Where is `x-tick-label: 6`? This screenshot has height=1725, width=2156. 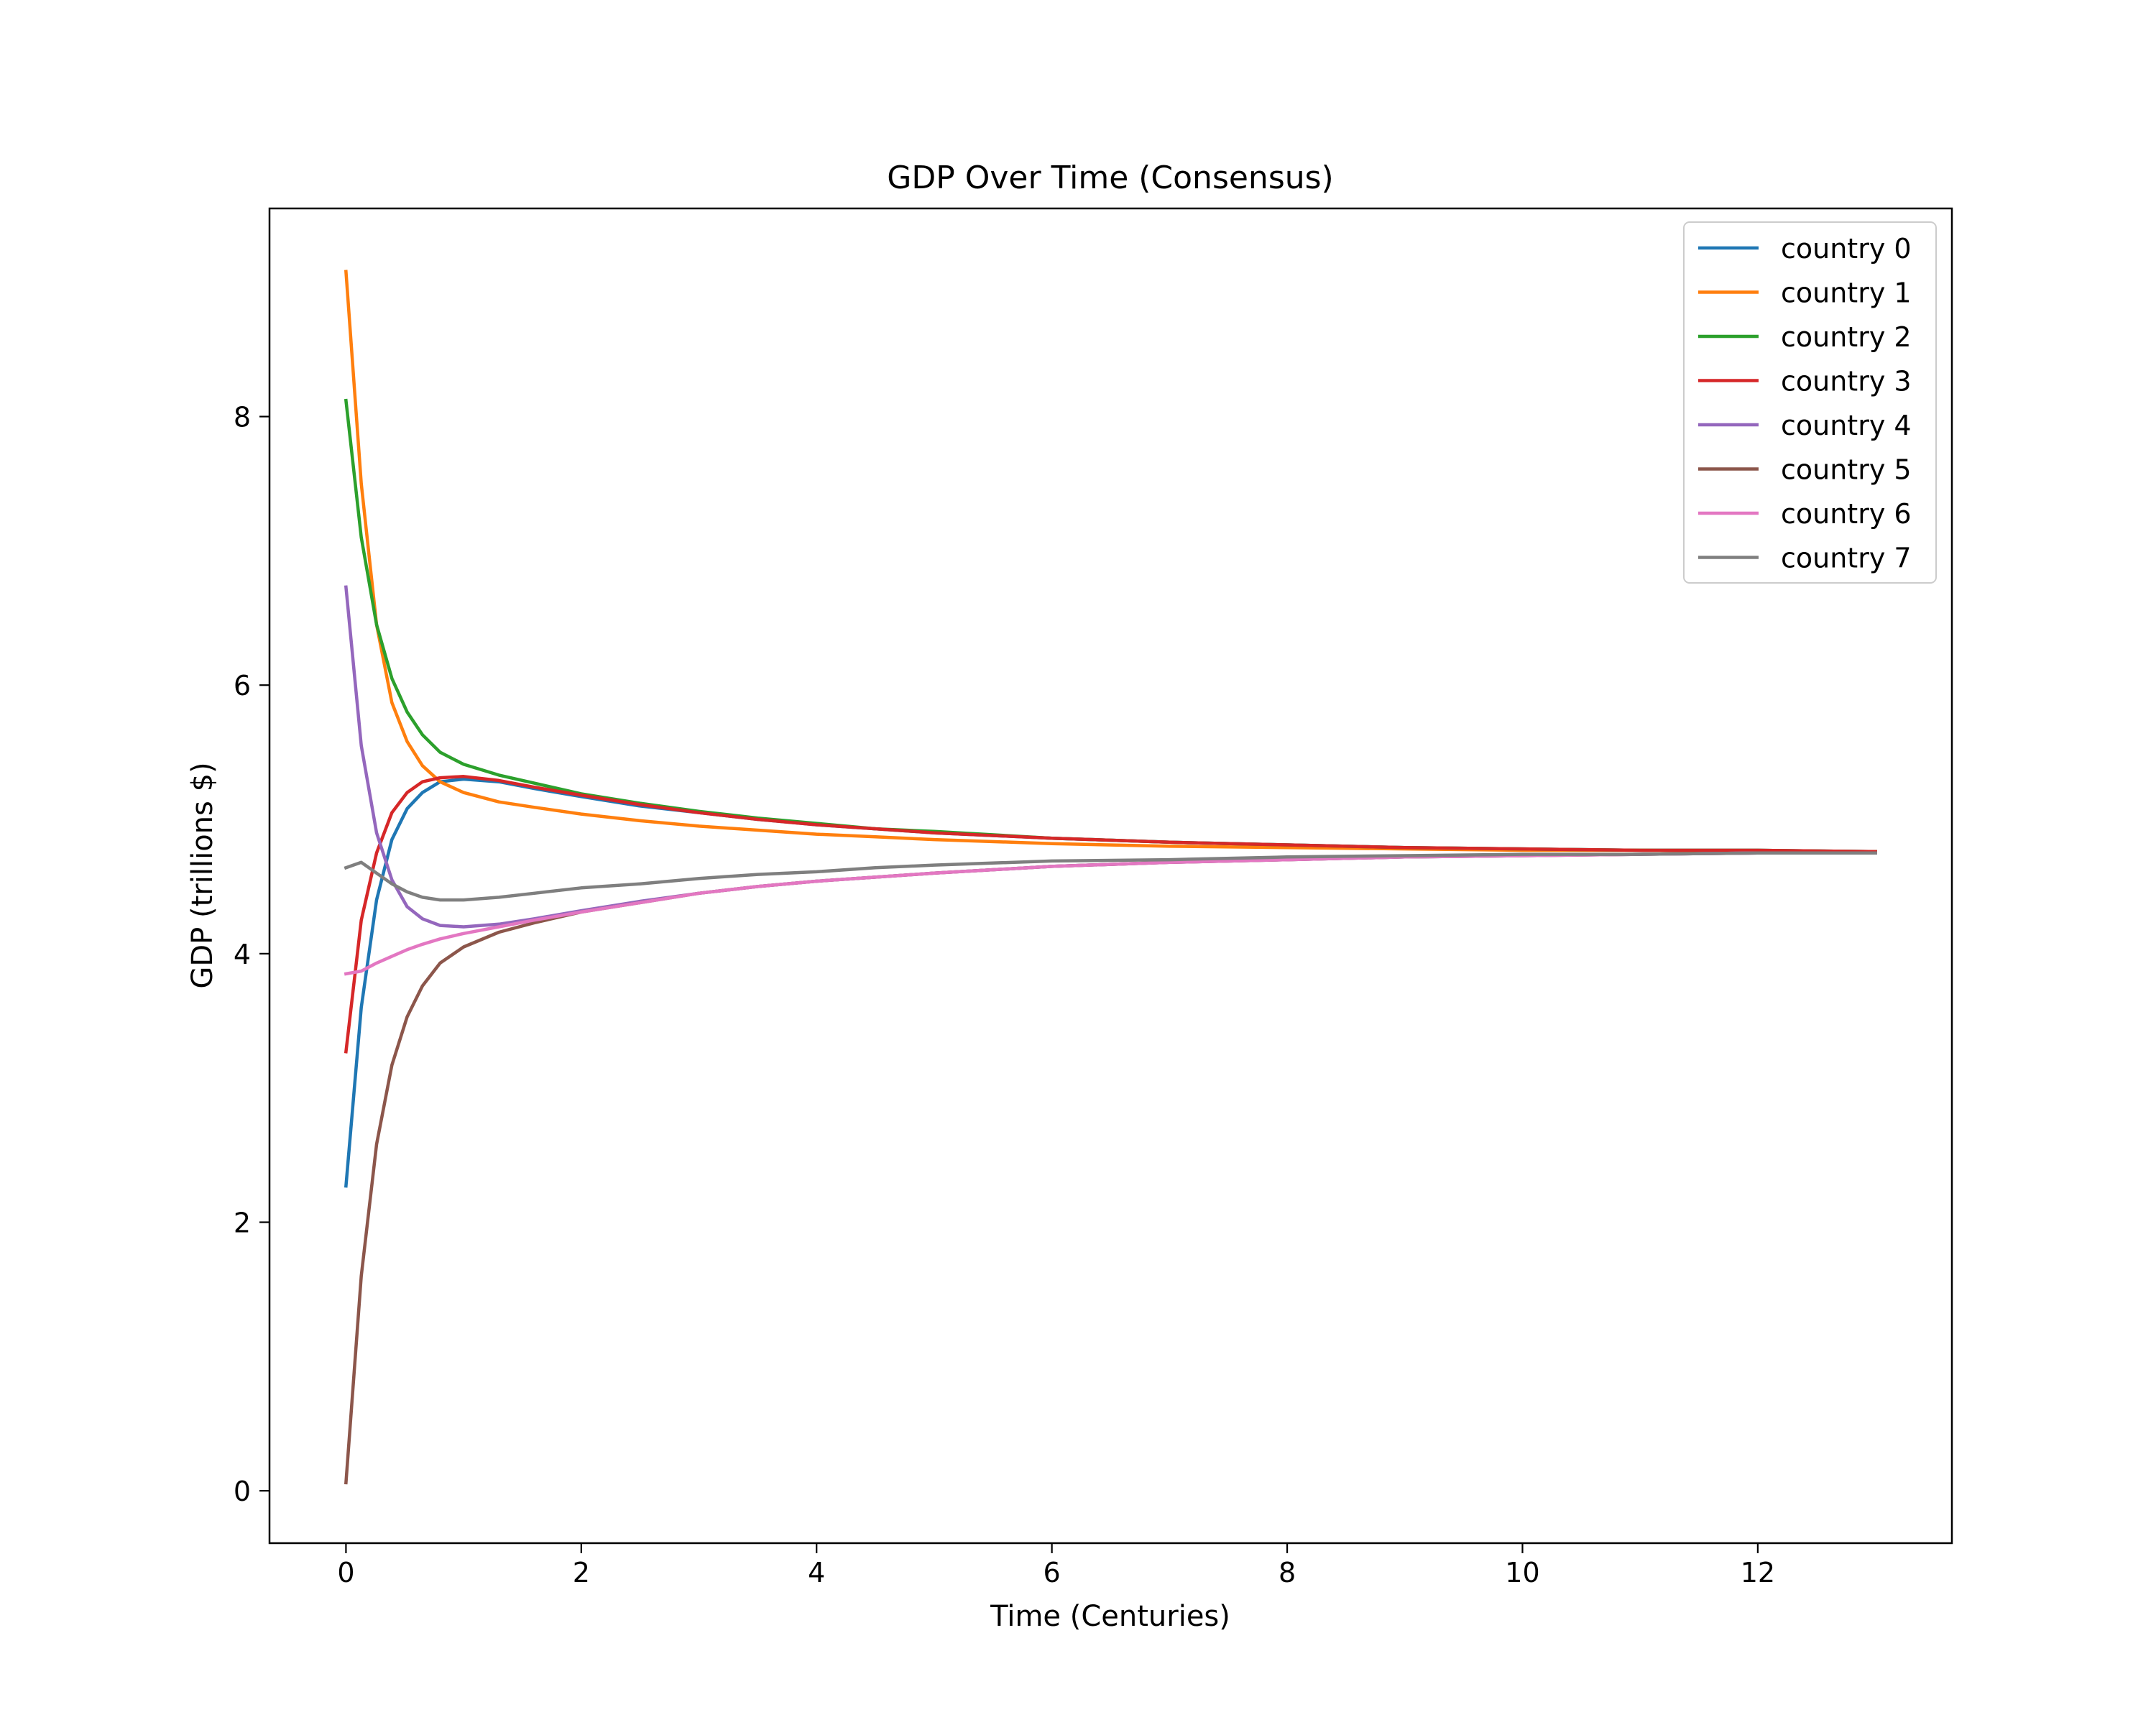 x-tick-label: 6 is located at coordinates (1053, 1572).